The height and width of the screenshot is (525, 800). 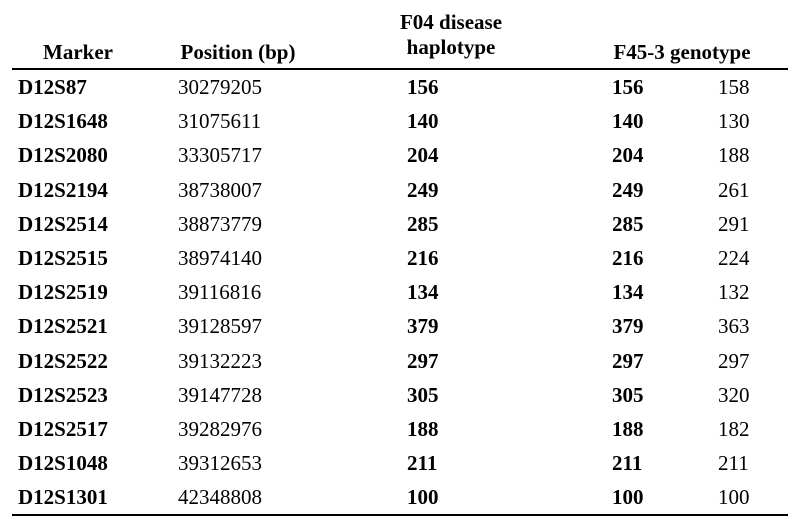 I want to click on cell-position: 38974140, so click(x=220, y=257).